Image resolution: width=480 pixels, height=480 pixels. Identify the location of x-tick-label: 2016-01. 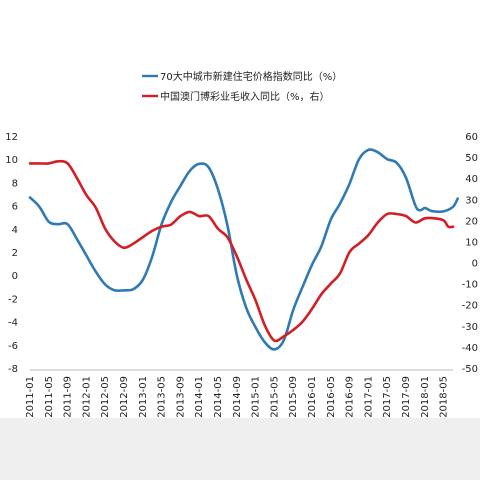
(312, 397).